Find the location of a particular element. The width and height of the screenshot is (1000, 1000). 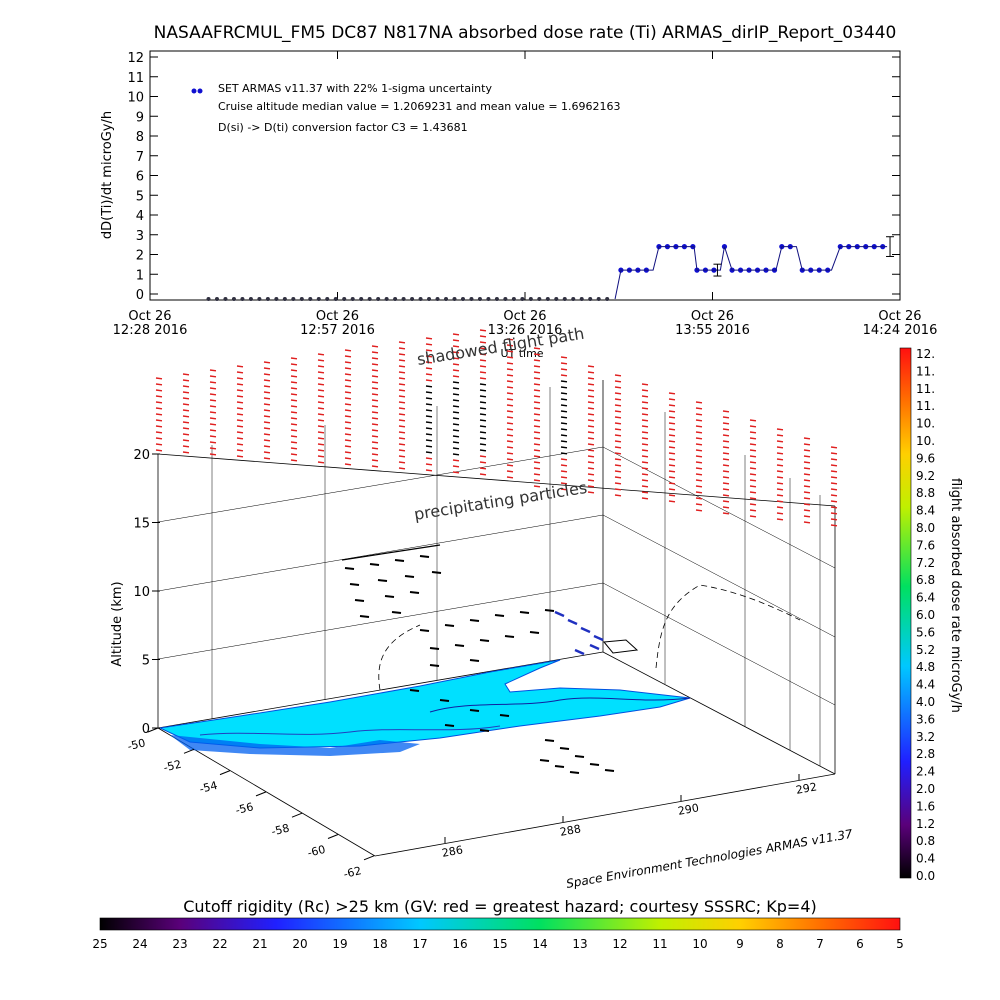

track-dash-highlight is located at coordinates (559, 614).